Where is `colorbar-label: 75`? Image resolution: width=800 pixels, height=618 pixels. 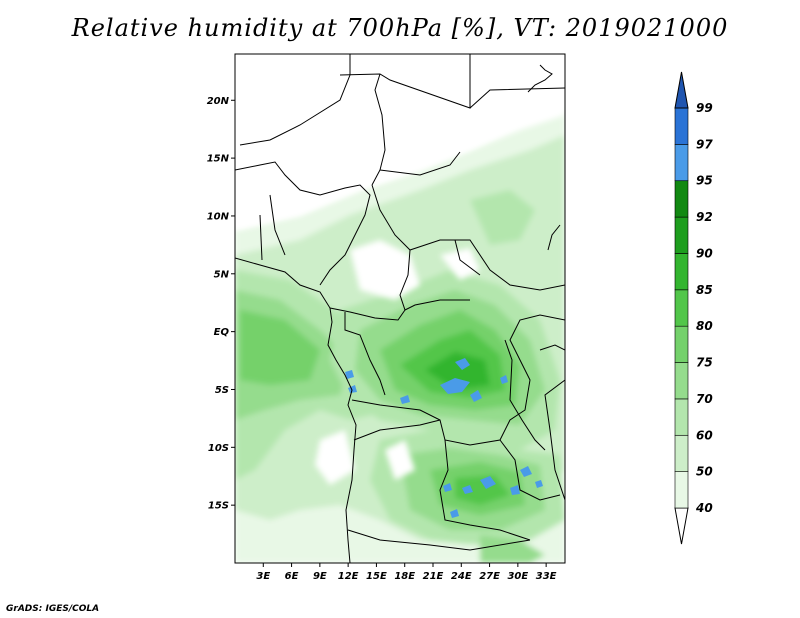
colorbar-label: 75 is located at coordinates (704, 363).